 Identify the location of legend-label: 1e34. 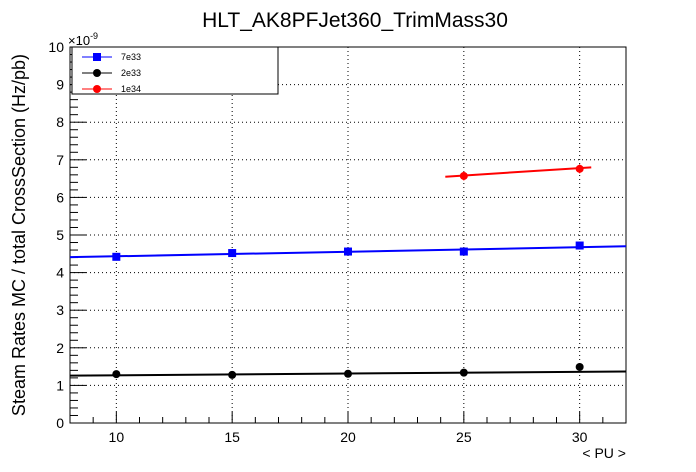
(131, 89).